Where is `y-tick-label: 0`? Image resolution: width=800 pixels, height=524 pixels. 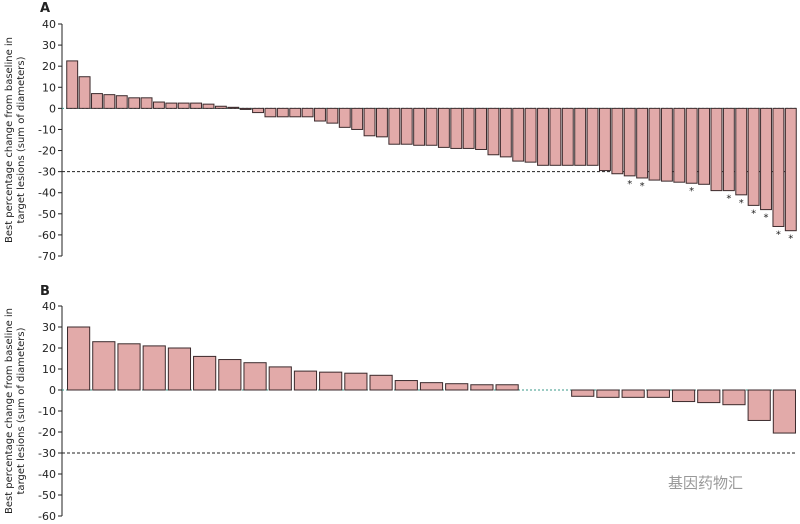 y-tick-label: 0 is located at coordinates (52, 390).